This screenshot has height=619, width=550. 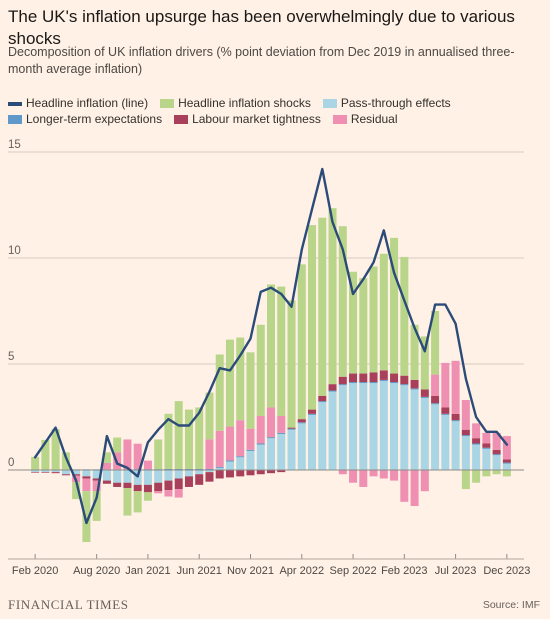 I want to click on x-tick-label: Dec 2023, so click(x=506, y=571).